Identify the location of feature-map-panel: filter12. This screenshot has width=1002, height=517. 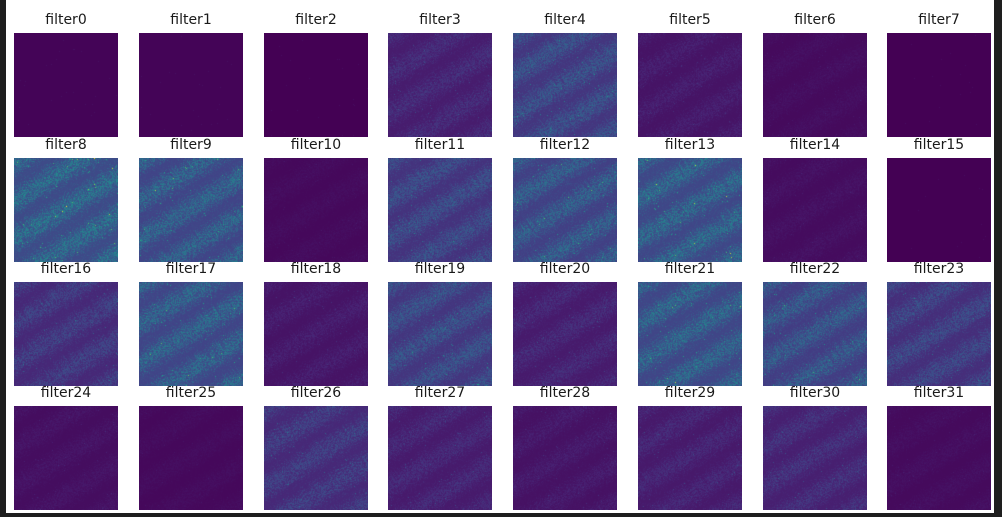
(565, 198).